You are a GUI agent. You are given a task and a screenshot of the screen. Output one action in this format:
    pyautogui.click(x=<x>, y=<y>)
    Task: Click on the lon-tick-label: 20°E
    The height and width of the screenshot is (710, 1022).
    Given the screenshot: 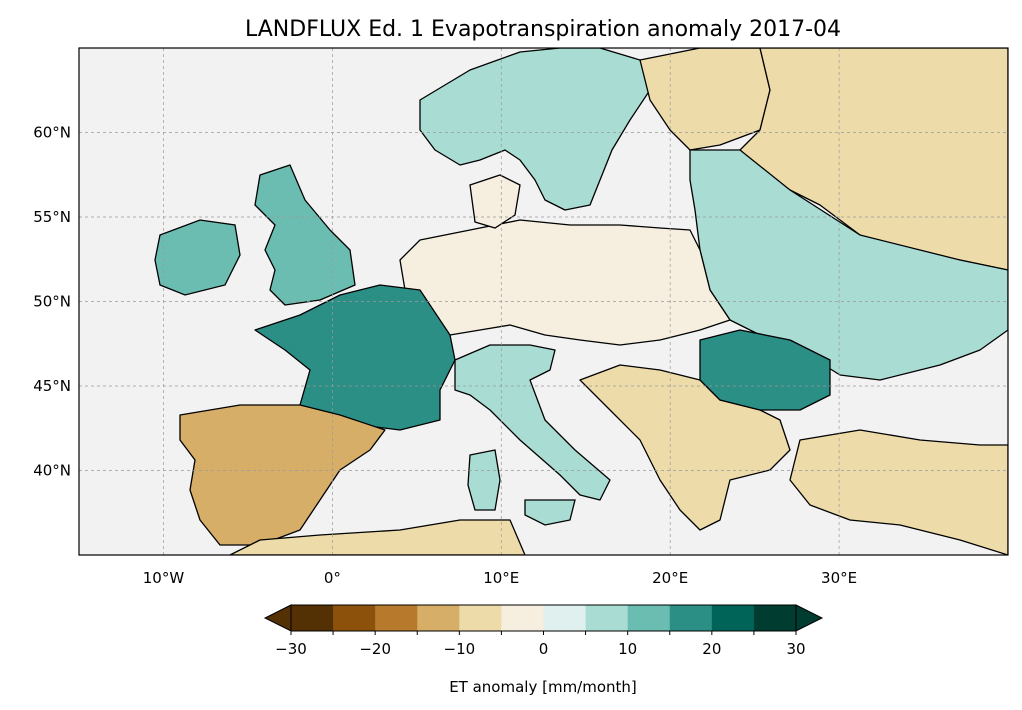 What is the action you would take?
    pyautogui.click(x=670, y=578)
    